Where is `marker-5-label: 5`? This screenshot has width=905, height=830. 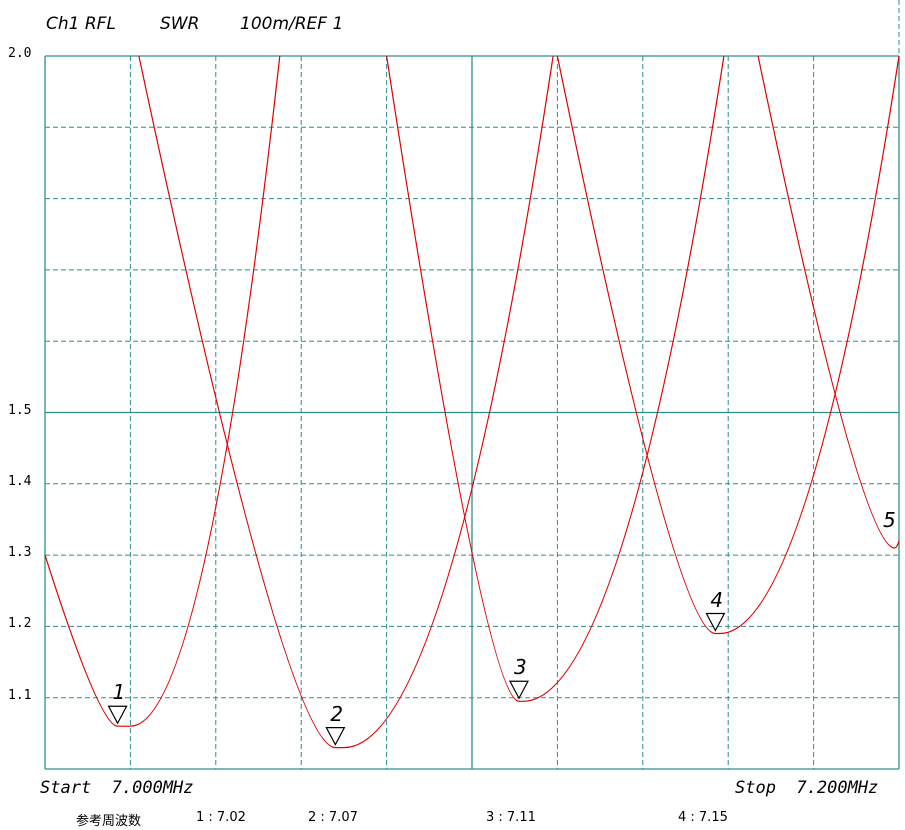
marker-5-label: 5 is located at coordinates (889, 519).